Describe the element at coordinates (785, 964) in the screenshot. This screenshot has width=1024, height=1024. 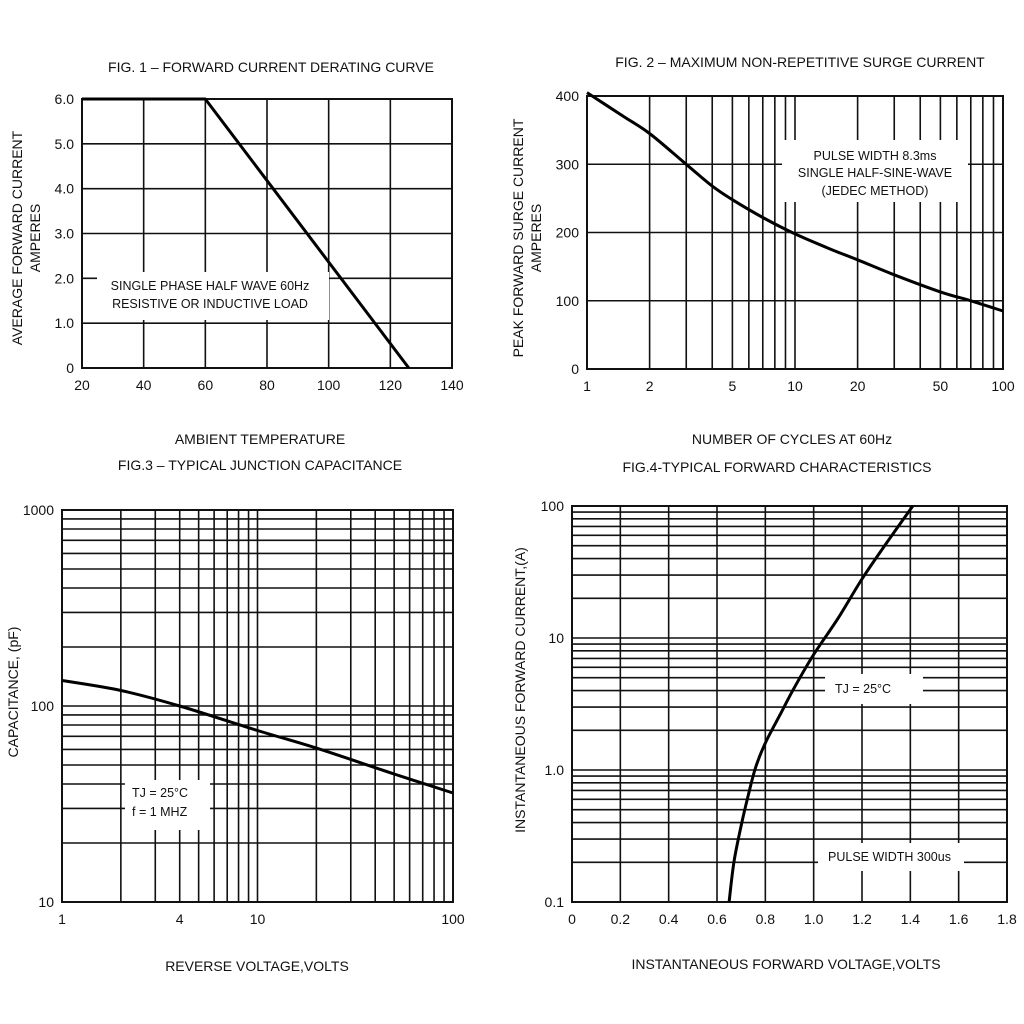
I see `fig4-x-axis-label: INSTANTANEOUS FORWARD VOLTAGE,VOLTS` at that location.